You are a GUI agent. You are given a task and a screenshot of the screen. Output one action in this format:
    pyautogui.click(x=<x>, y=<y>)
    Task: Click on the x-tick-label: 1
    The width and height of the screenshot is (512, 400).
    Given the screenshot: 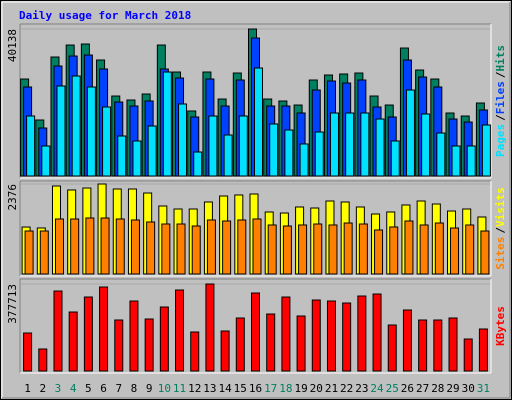 What is the action you would take?
    pyautogui.click(x=27, y=388)
    